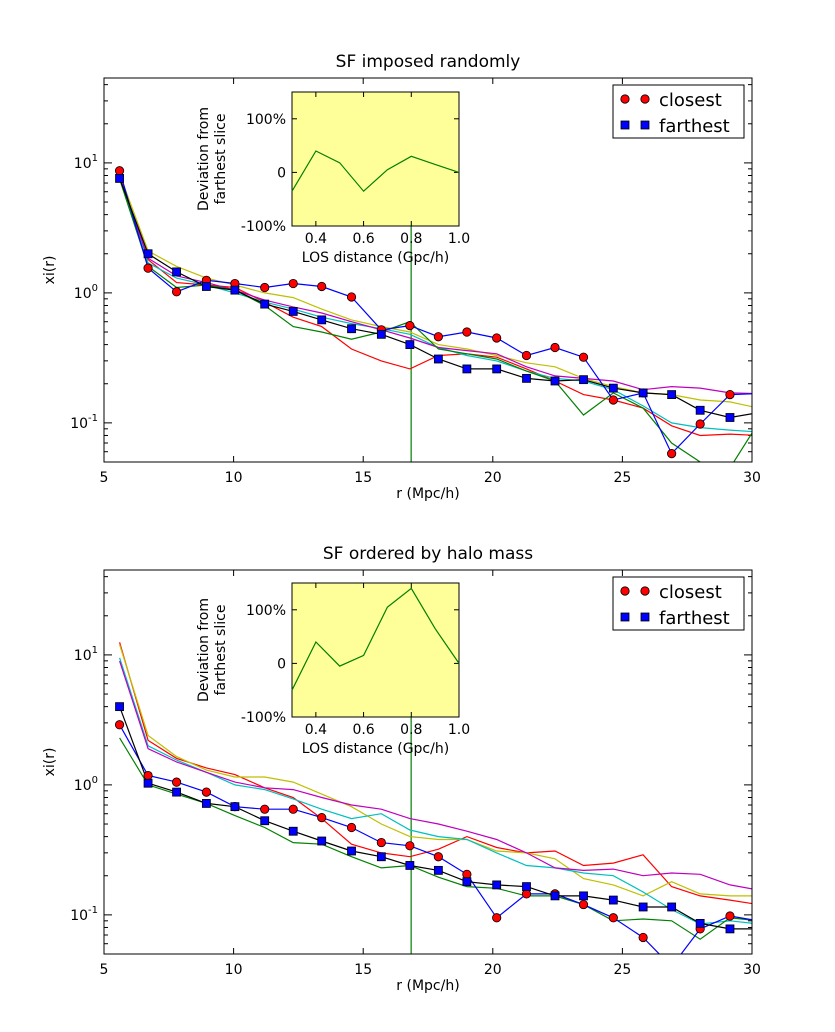 The width and height of the screenshot is (835, 1032). Describe the element at coordinates (263, 227) in the screenshot. I see `inset-y-tick-label: -100%` at that location.